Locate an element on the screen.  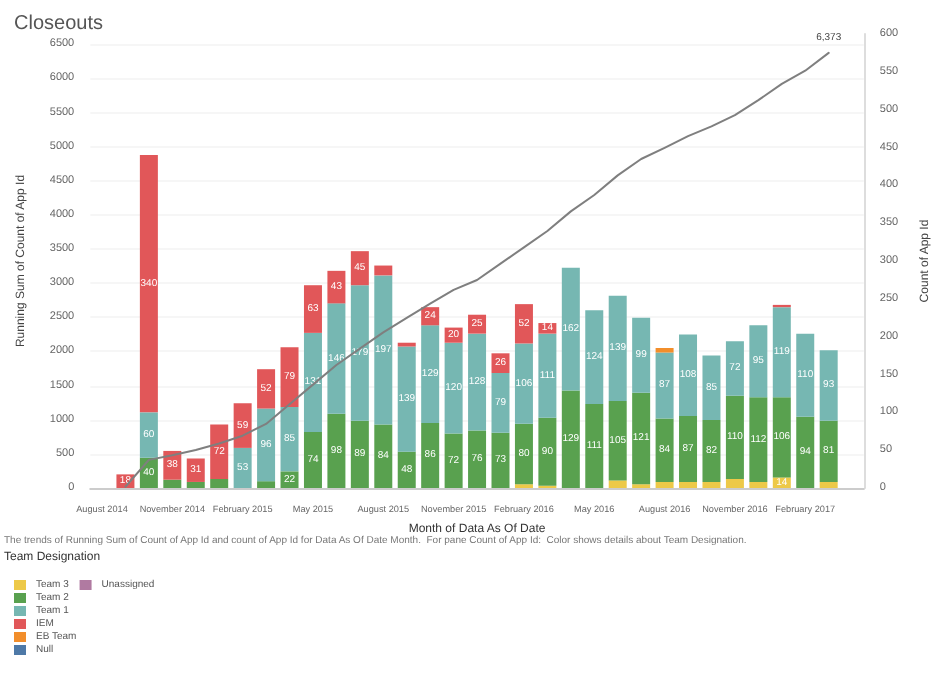
chart-title: Closeouts is located at coordinates (58, 24).